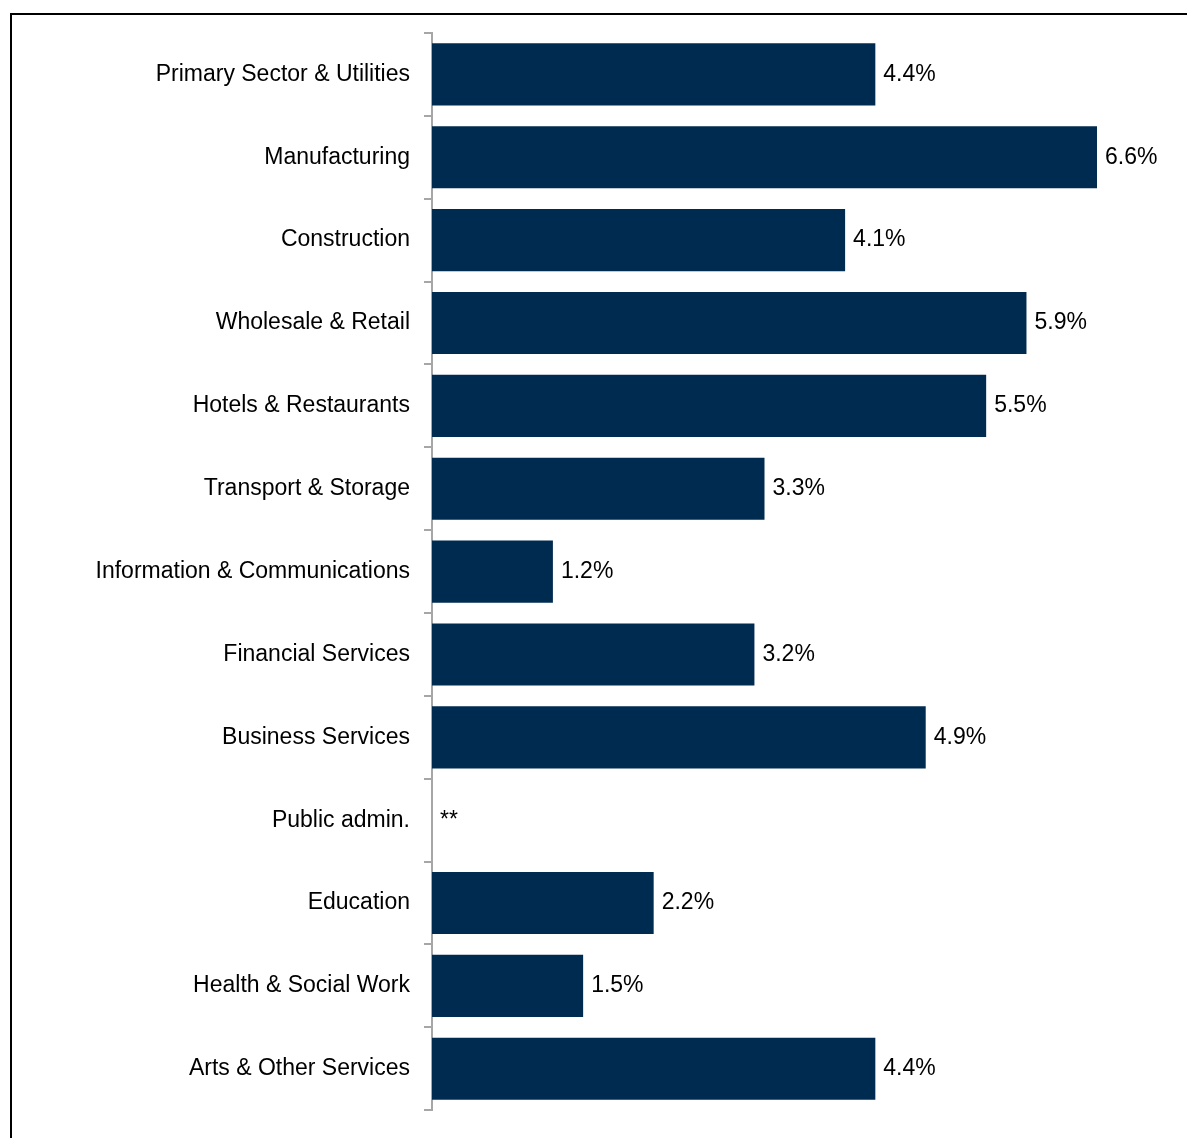 The width and height of the screenshot is (1187, 1138). I want to click on y-tick-label: Construction, so click(345, 238).